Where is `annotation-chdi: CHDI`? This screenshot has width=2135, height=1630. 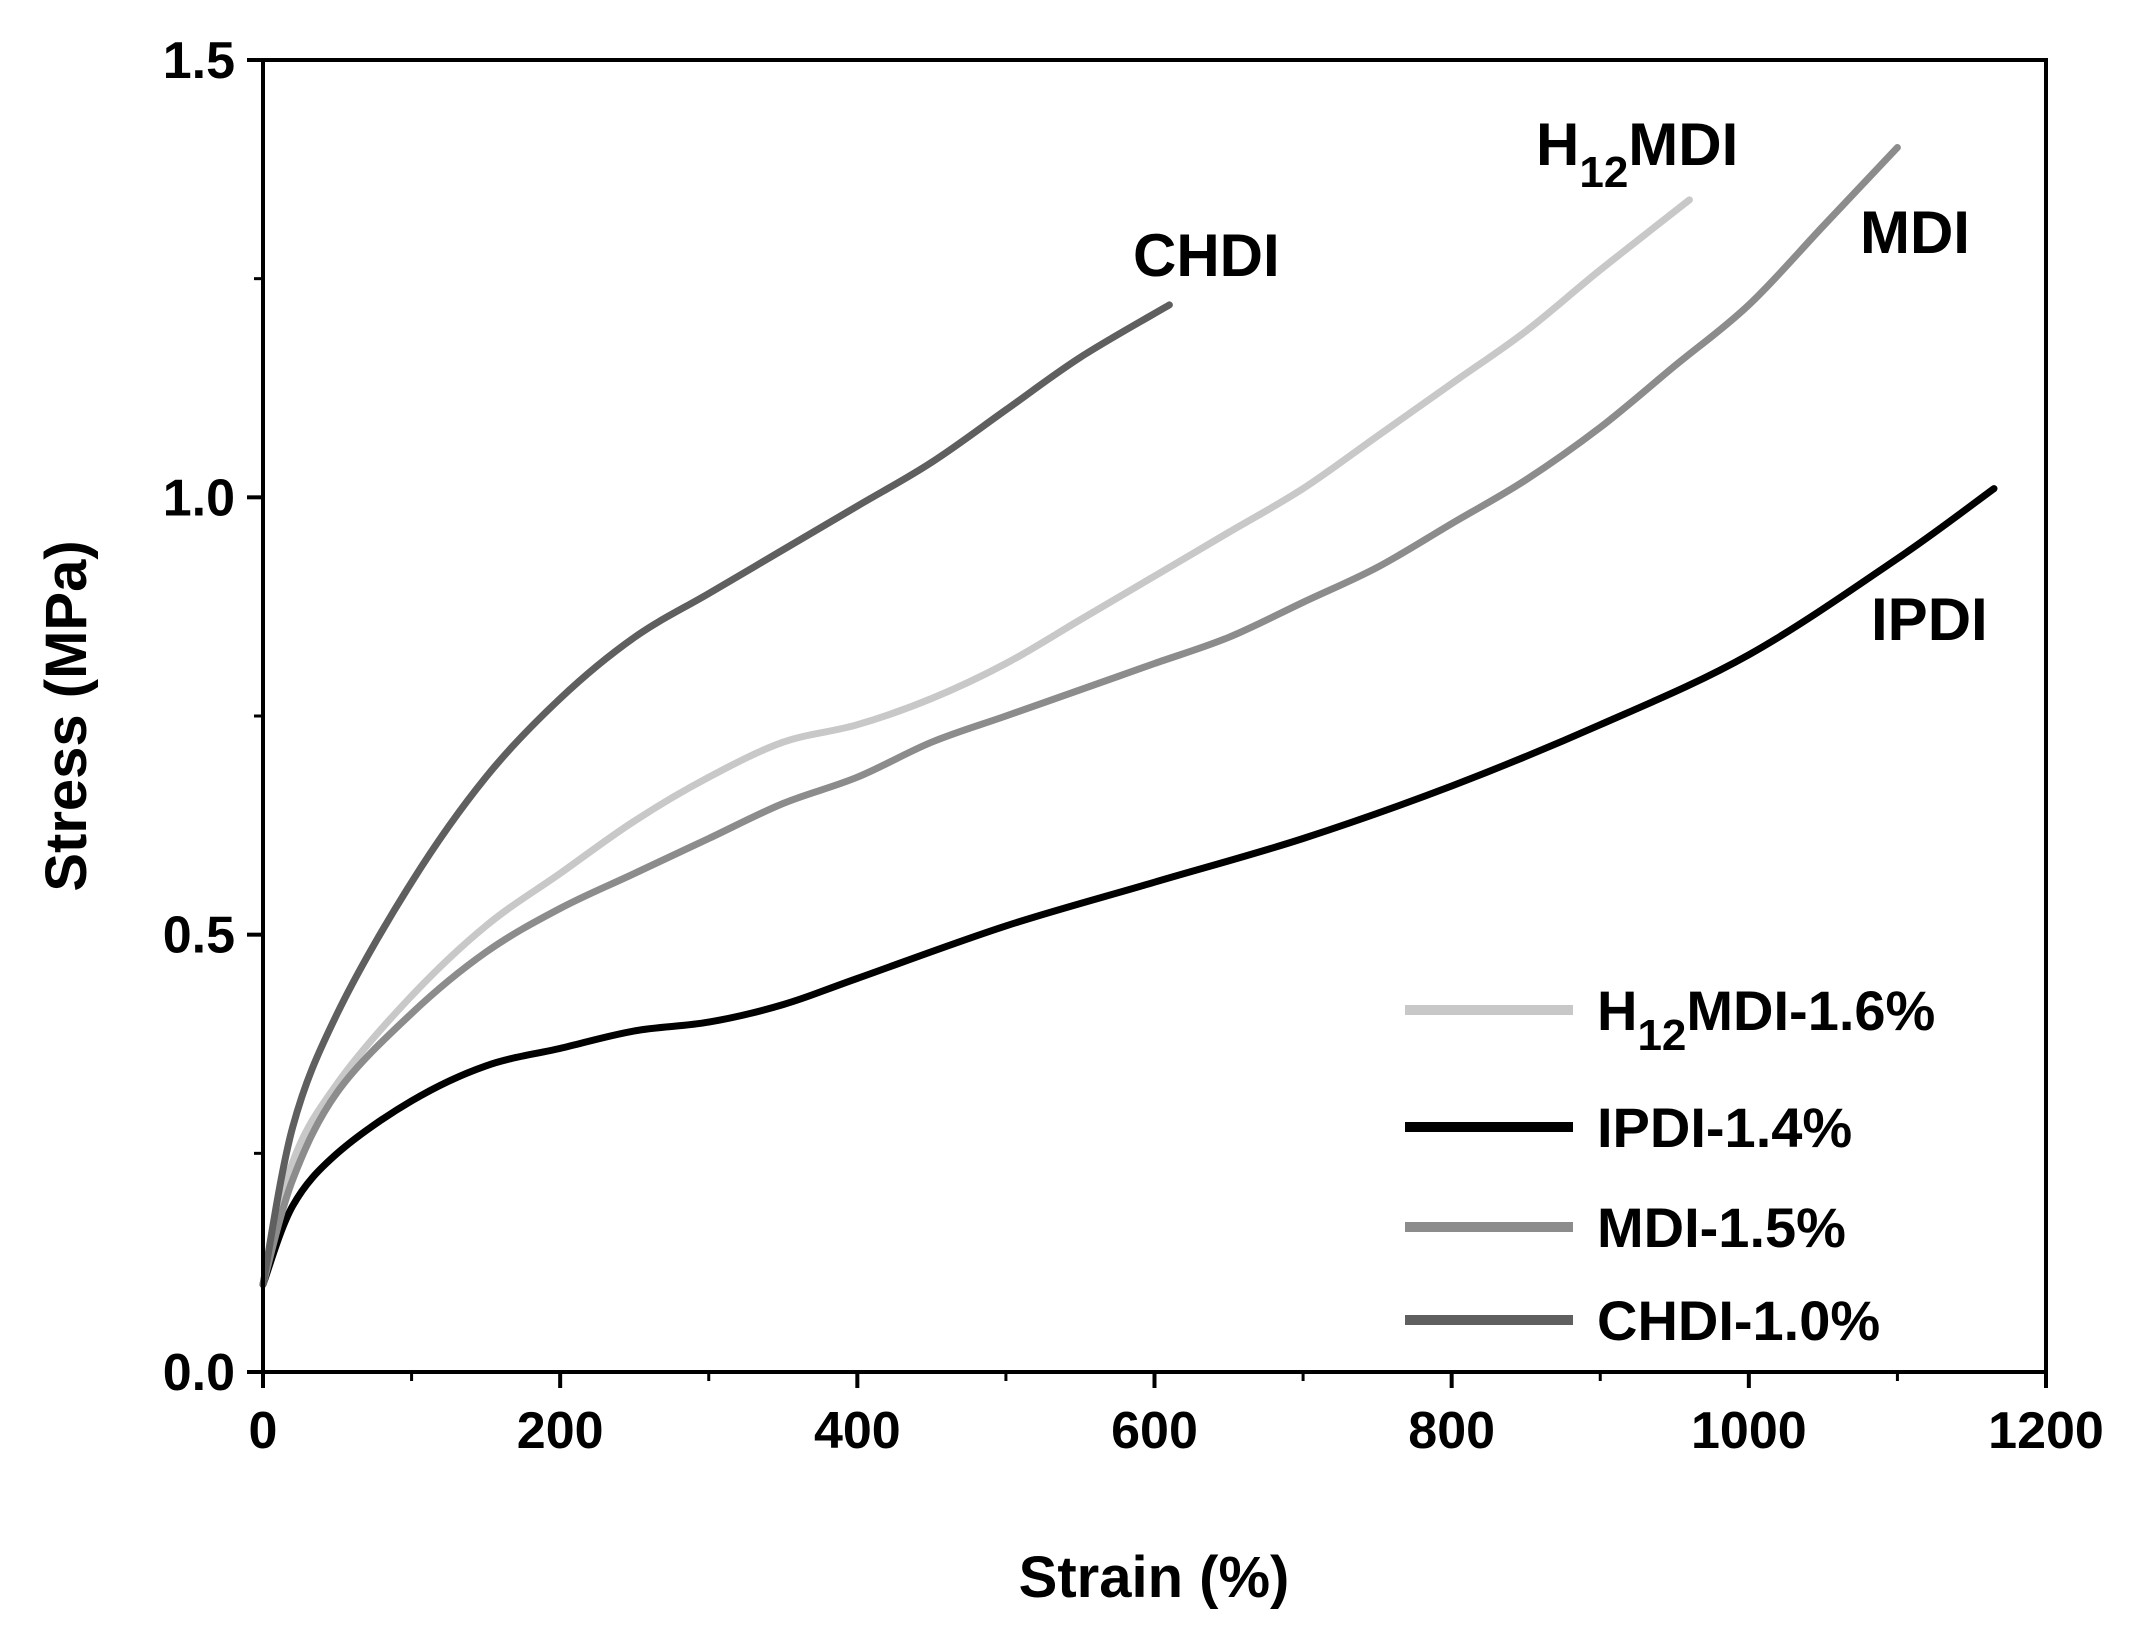
annotation-chdi: CHDI is located at coordinates (1206, 255).